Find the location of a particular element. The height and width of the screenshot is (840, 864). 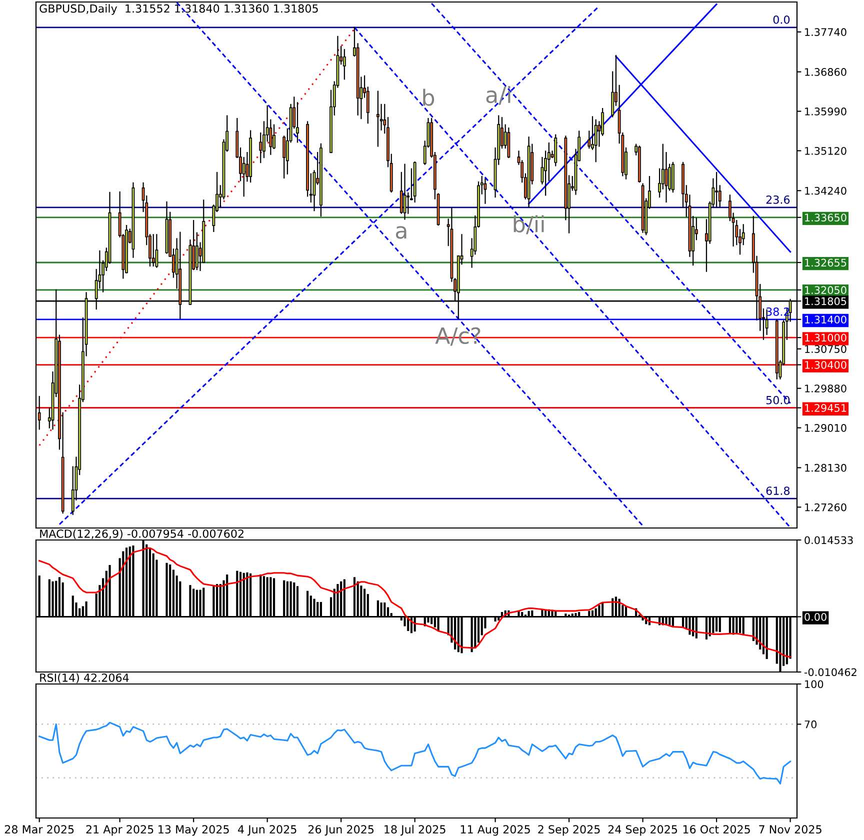

y-tick-label: 1.35120 is located at coordinates (825, 150).